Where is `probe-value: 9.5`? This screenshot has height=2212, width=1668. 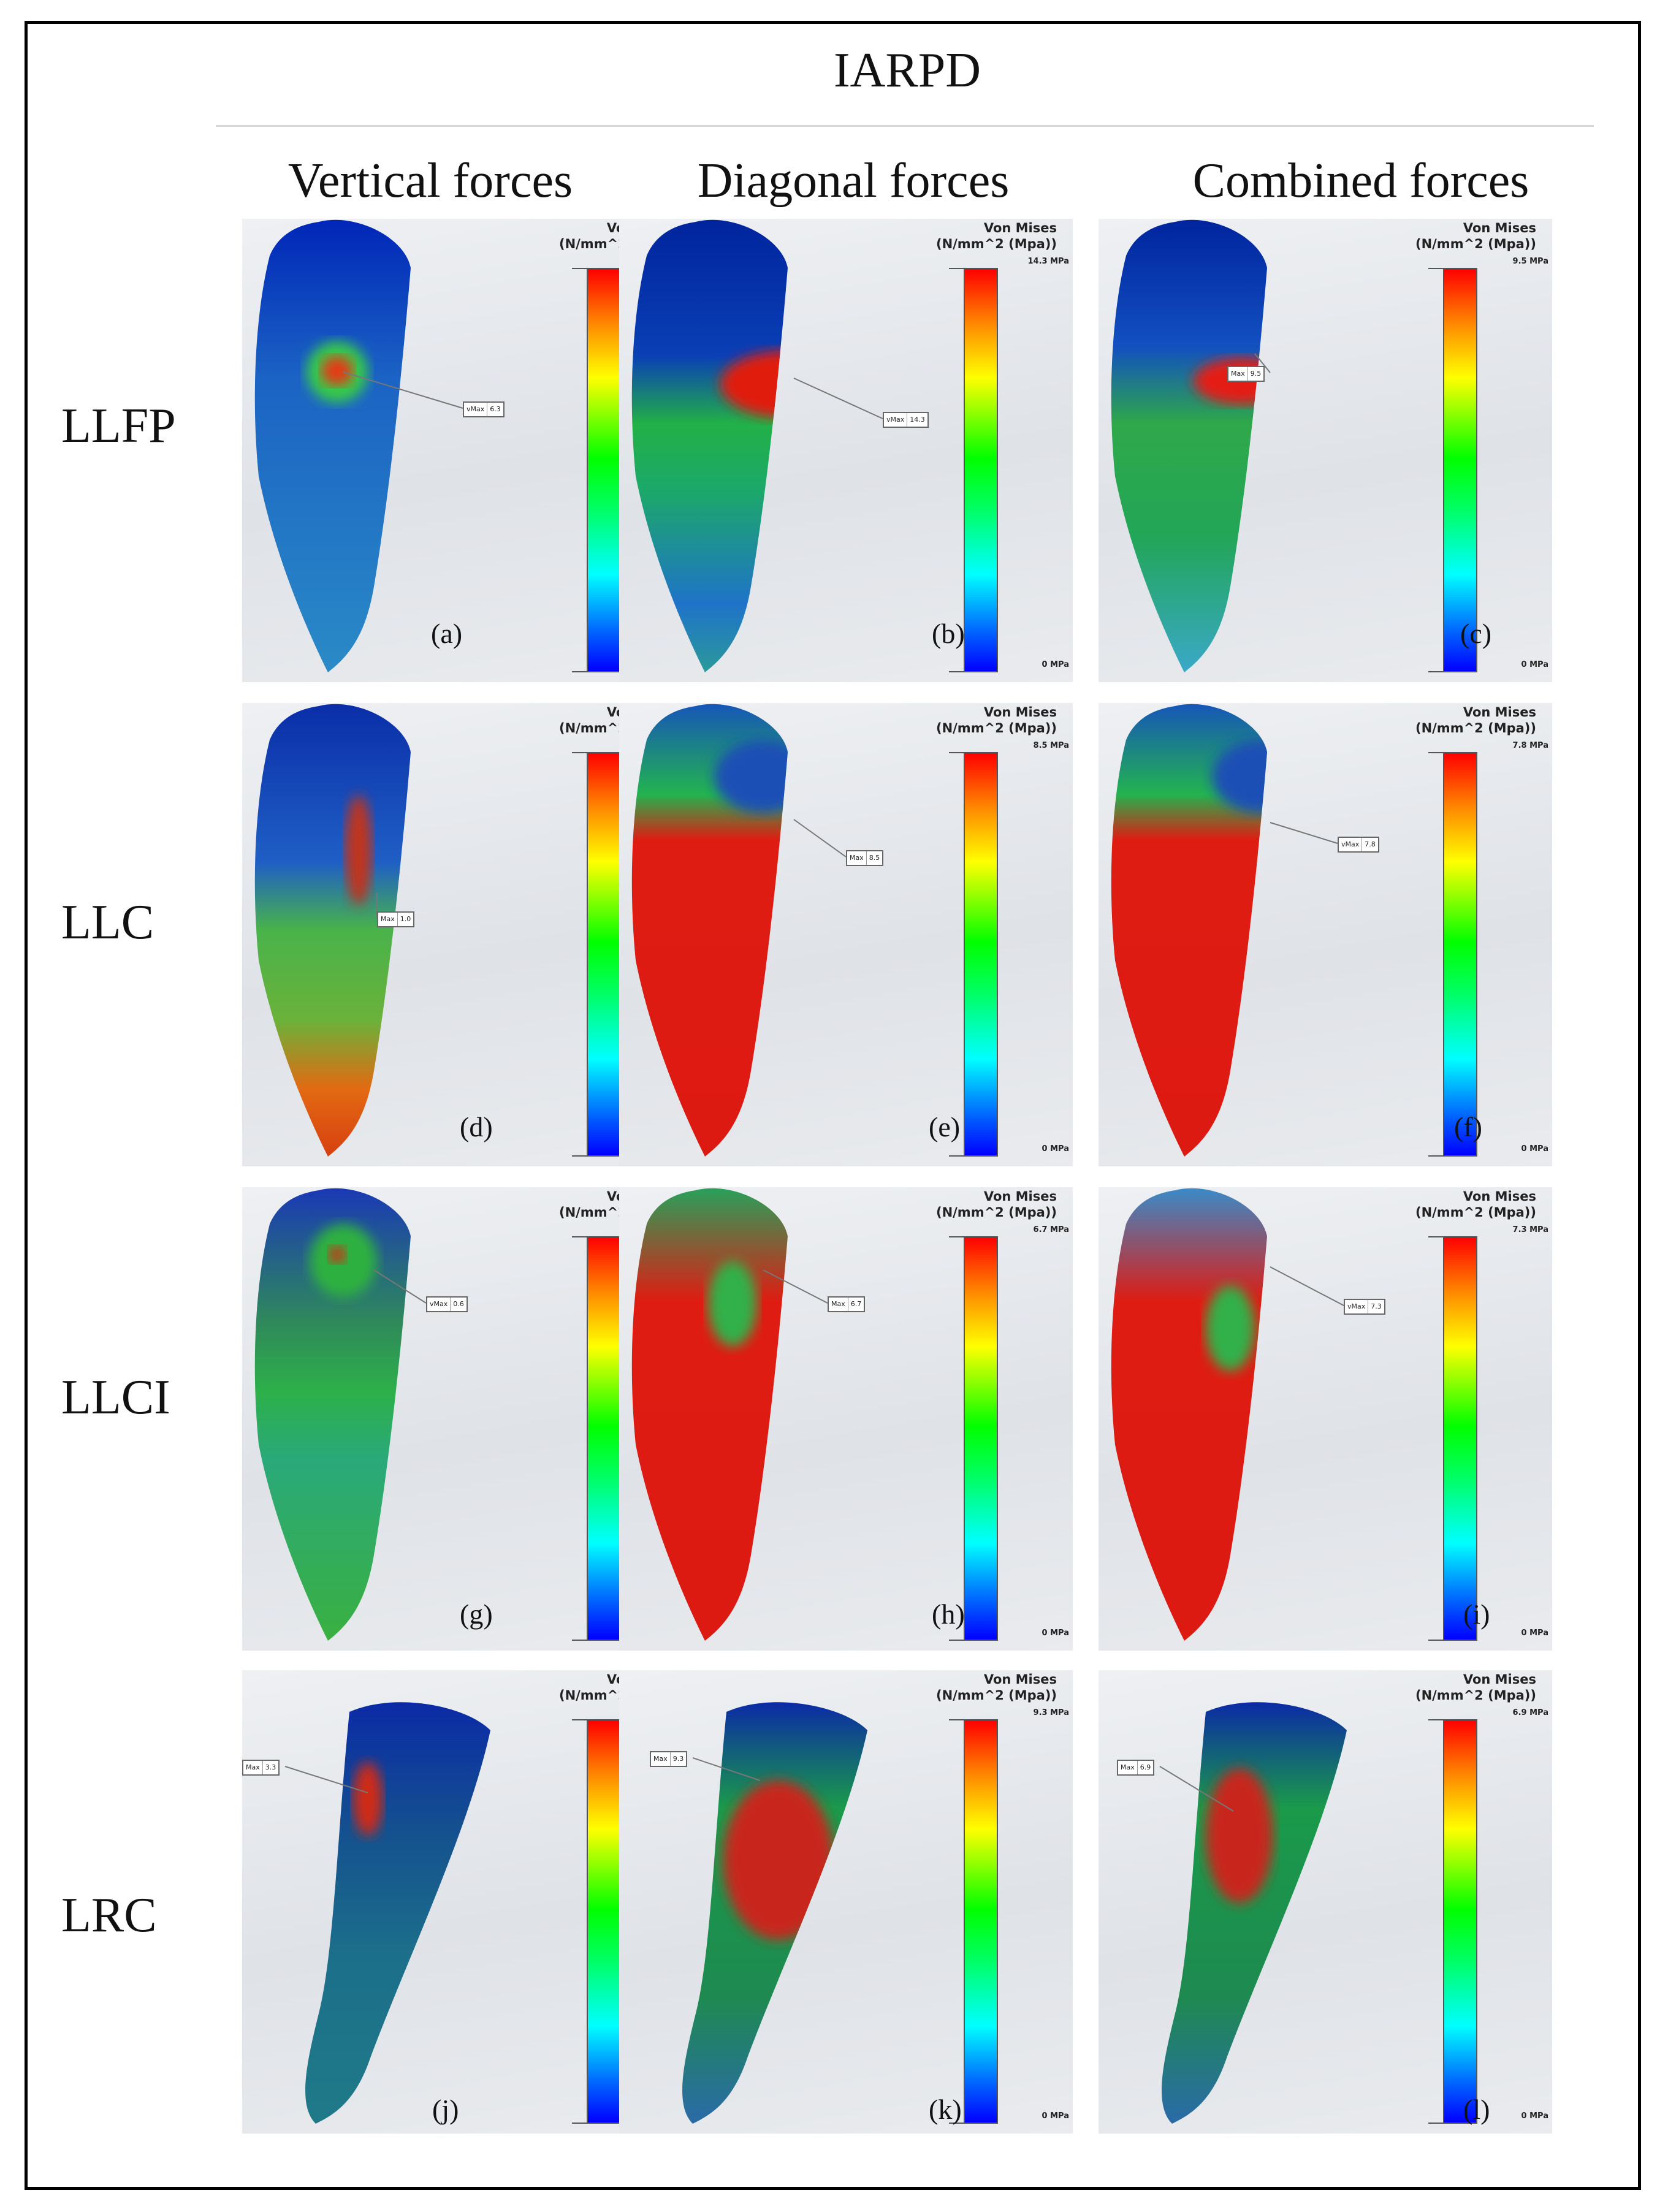 probe-value: 9.5 is located at coordinates (1256, 374).